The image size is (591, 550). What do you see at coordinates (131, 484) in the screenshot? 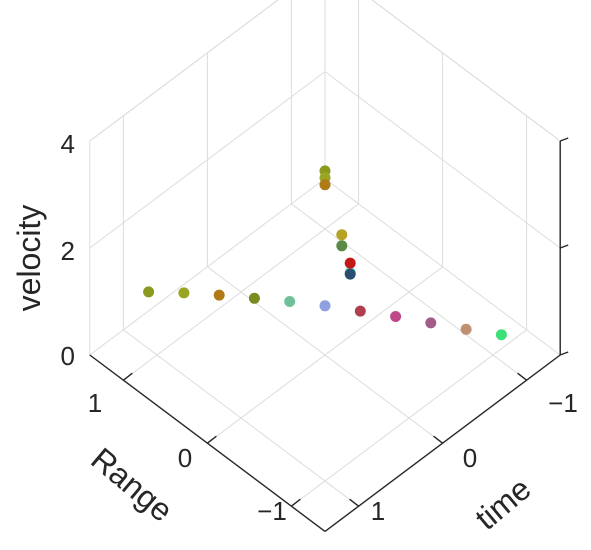
I see `range-axis-label: Range` at bounding box center [131, 484].